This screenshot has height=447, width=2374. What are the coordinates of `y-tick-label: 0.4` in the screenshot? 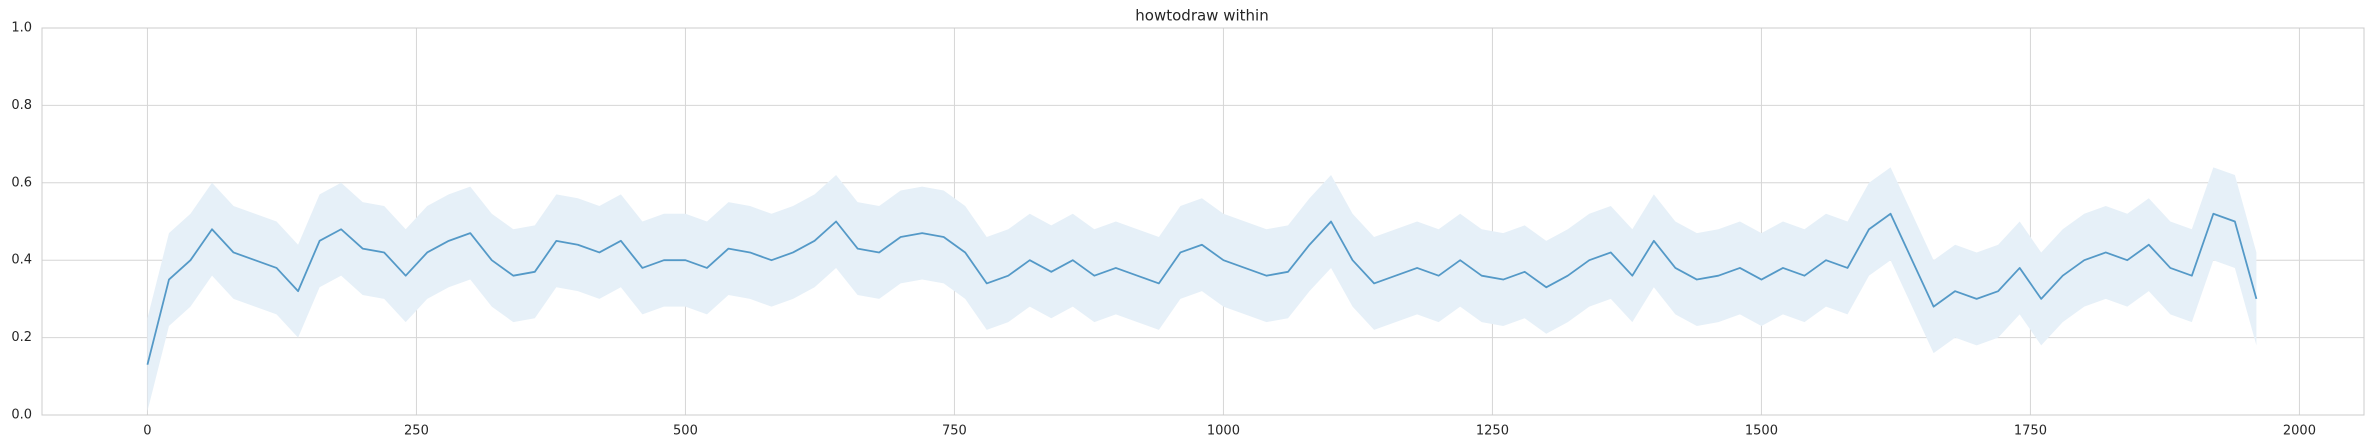 It's located at (21, 260).